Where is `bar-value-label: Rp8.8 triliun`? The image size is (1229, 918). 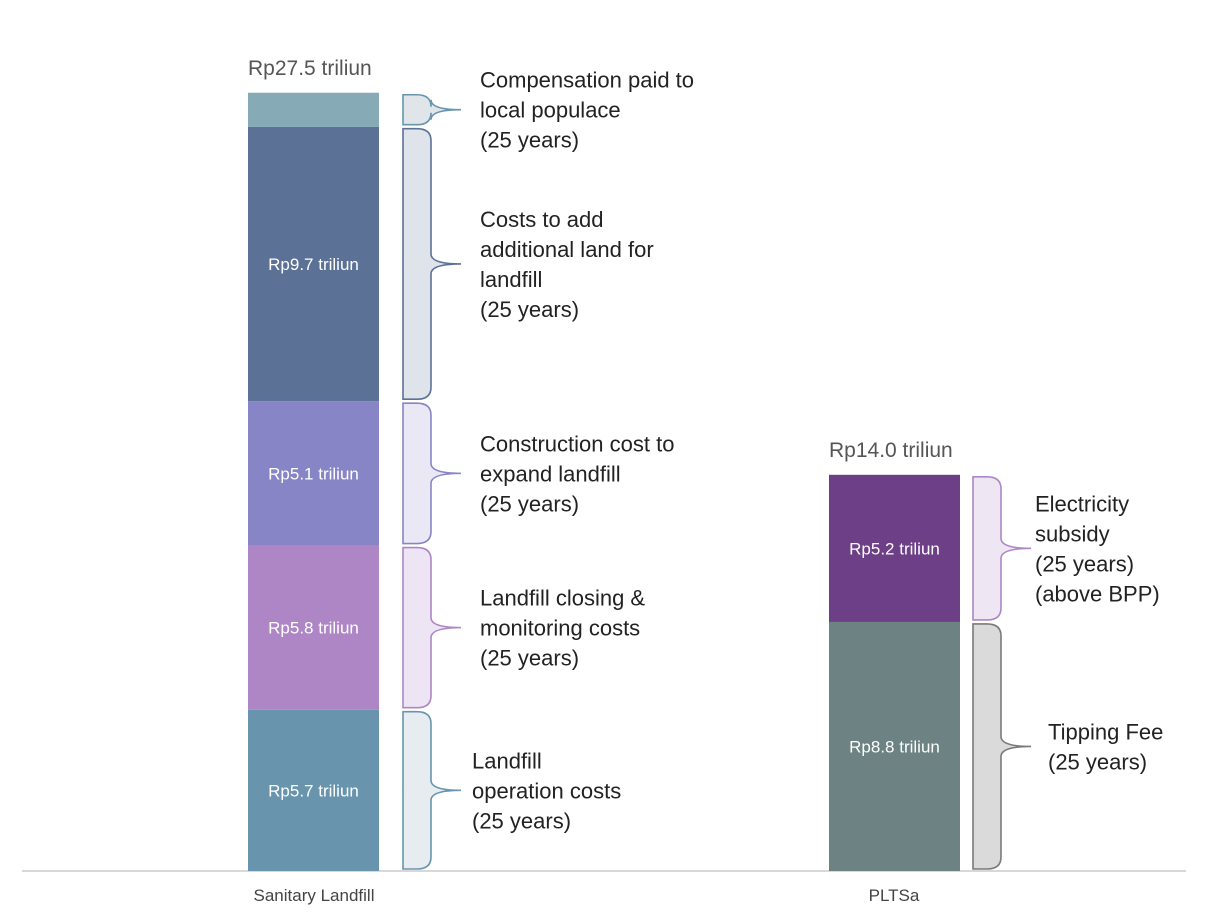 bar-value-label: Rp8.8 triliun is located at coordinates (894, 746).